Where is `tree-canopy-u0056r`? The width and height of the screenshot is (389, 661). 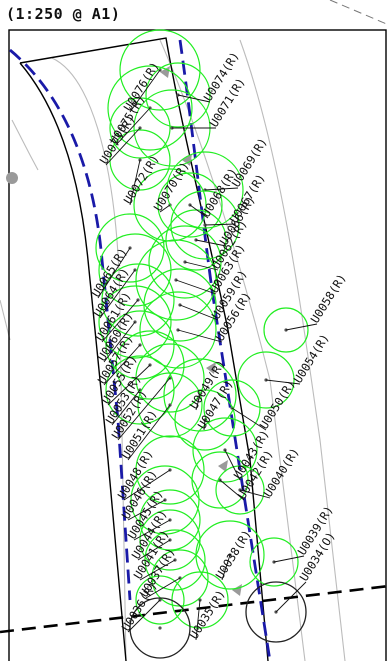
tree-canopy-u0056r is located at coordinates (178, 330).